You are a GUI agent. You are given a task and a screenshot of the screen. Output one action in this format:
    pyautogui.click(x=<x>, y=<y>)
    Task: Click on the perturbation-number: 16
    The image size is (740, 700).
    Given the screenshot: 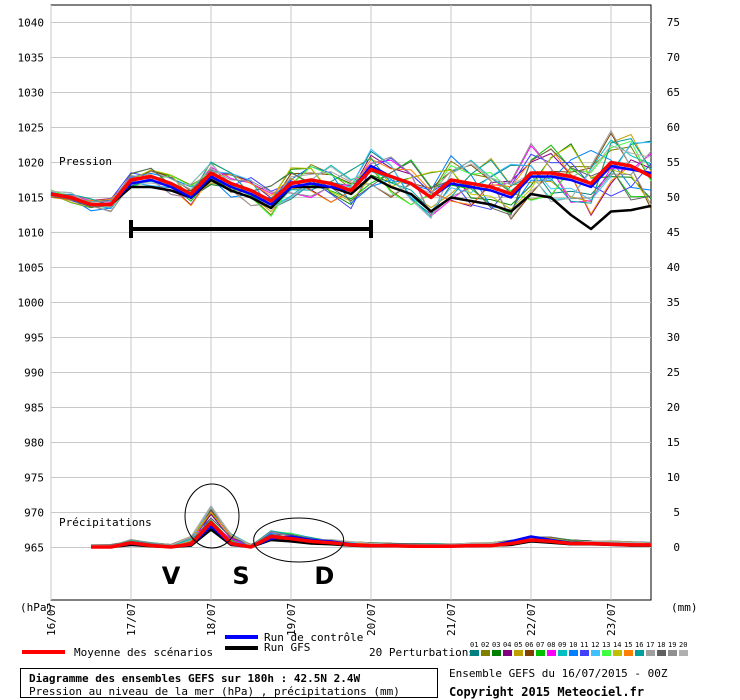 What is the action you would take?
    pyautogui.click(x=639, y=645)
    